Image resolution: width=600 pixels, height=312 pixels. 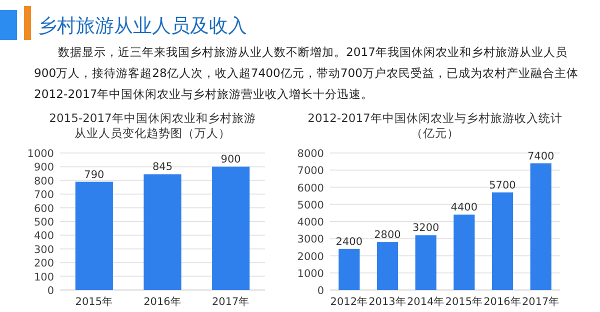 What do you see at coordinates (94, 174) in the screenshot?
I see `data-label: 790` at bounding box center [94, 174].